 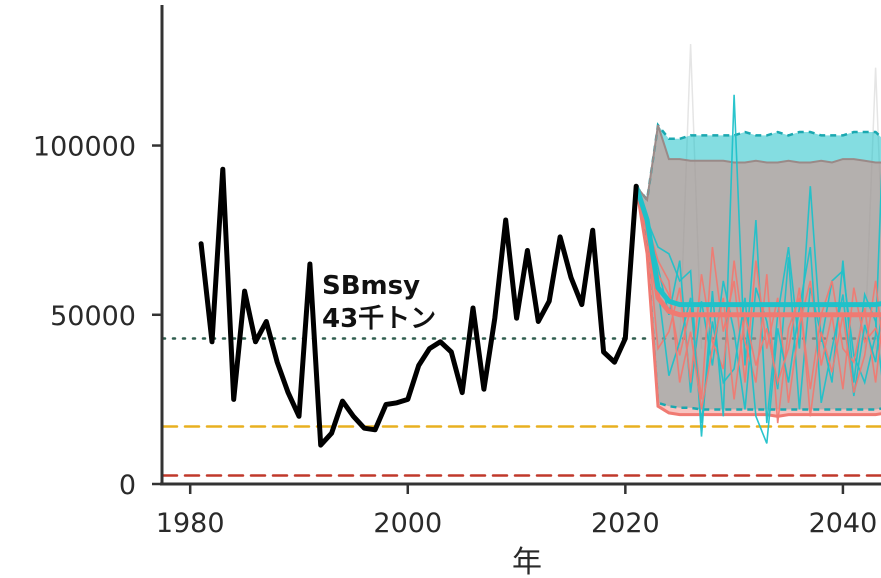 I want to click on y-tick-label-3: 100000, so click(x=84, y=147).